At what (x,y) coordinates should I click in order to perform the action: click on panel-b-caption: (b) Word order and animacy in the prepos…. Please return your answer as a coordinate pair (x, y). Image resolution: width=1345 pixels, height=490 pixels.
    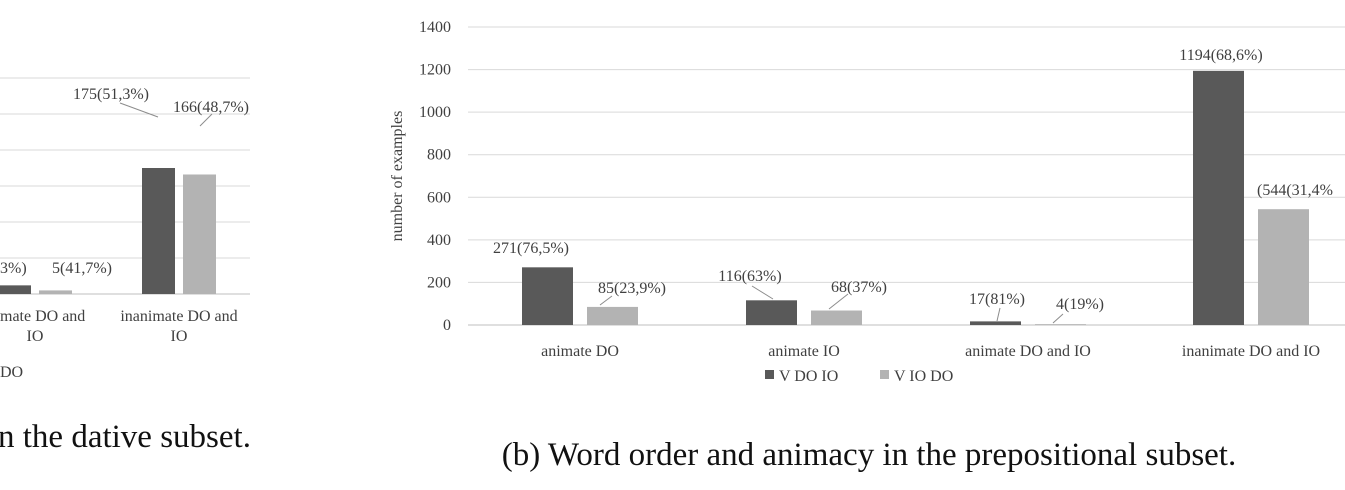
    Looking at the image, I should click on (869, 455).